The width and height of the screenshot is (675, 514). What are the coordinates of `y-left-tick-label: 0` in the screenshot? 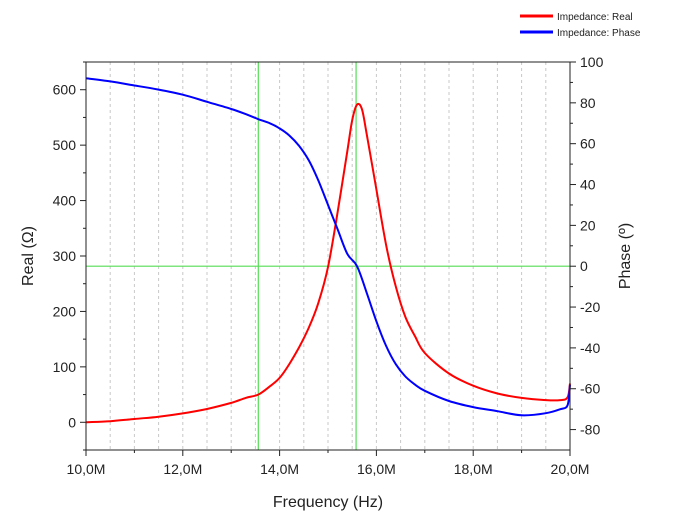 It's located at (72, 422).